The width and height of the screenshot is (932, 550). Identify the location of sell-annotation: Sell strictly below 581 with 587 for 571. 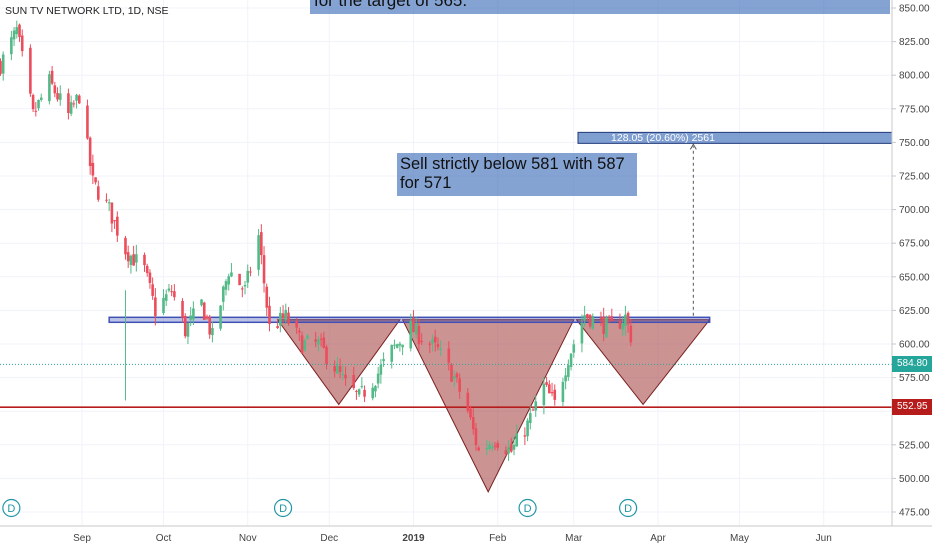
(517, 174).